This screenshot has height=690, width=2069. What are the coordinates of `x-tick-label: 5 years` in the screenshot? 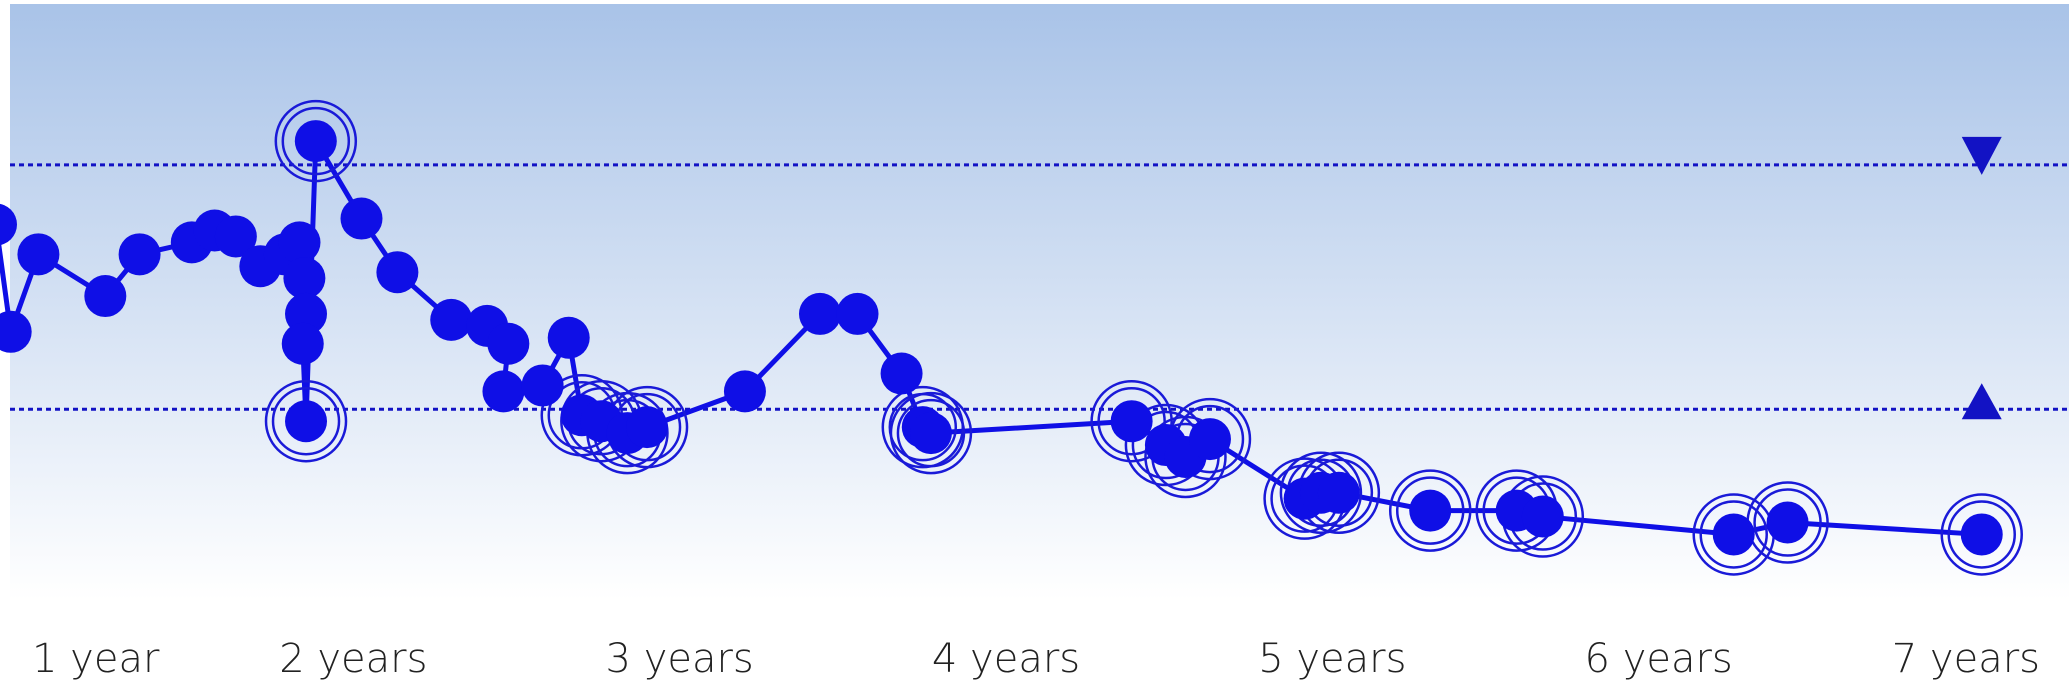 It's located at (1332, 659).